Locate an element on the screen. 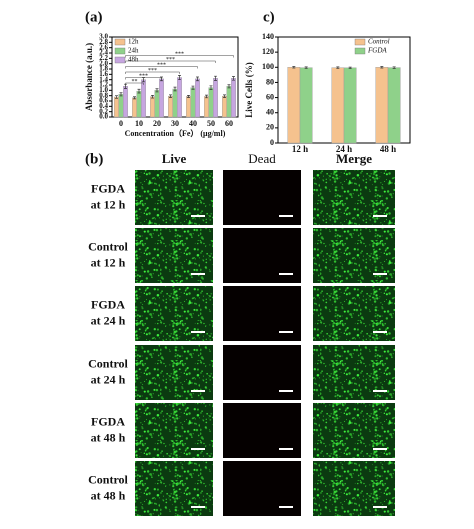 The width and height of the screenshot is (474, 529). y-tick-label: 20 is located at coordinates (270, 127).